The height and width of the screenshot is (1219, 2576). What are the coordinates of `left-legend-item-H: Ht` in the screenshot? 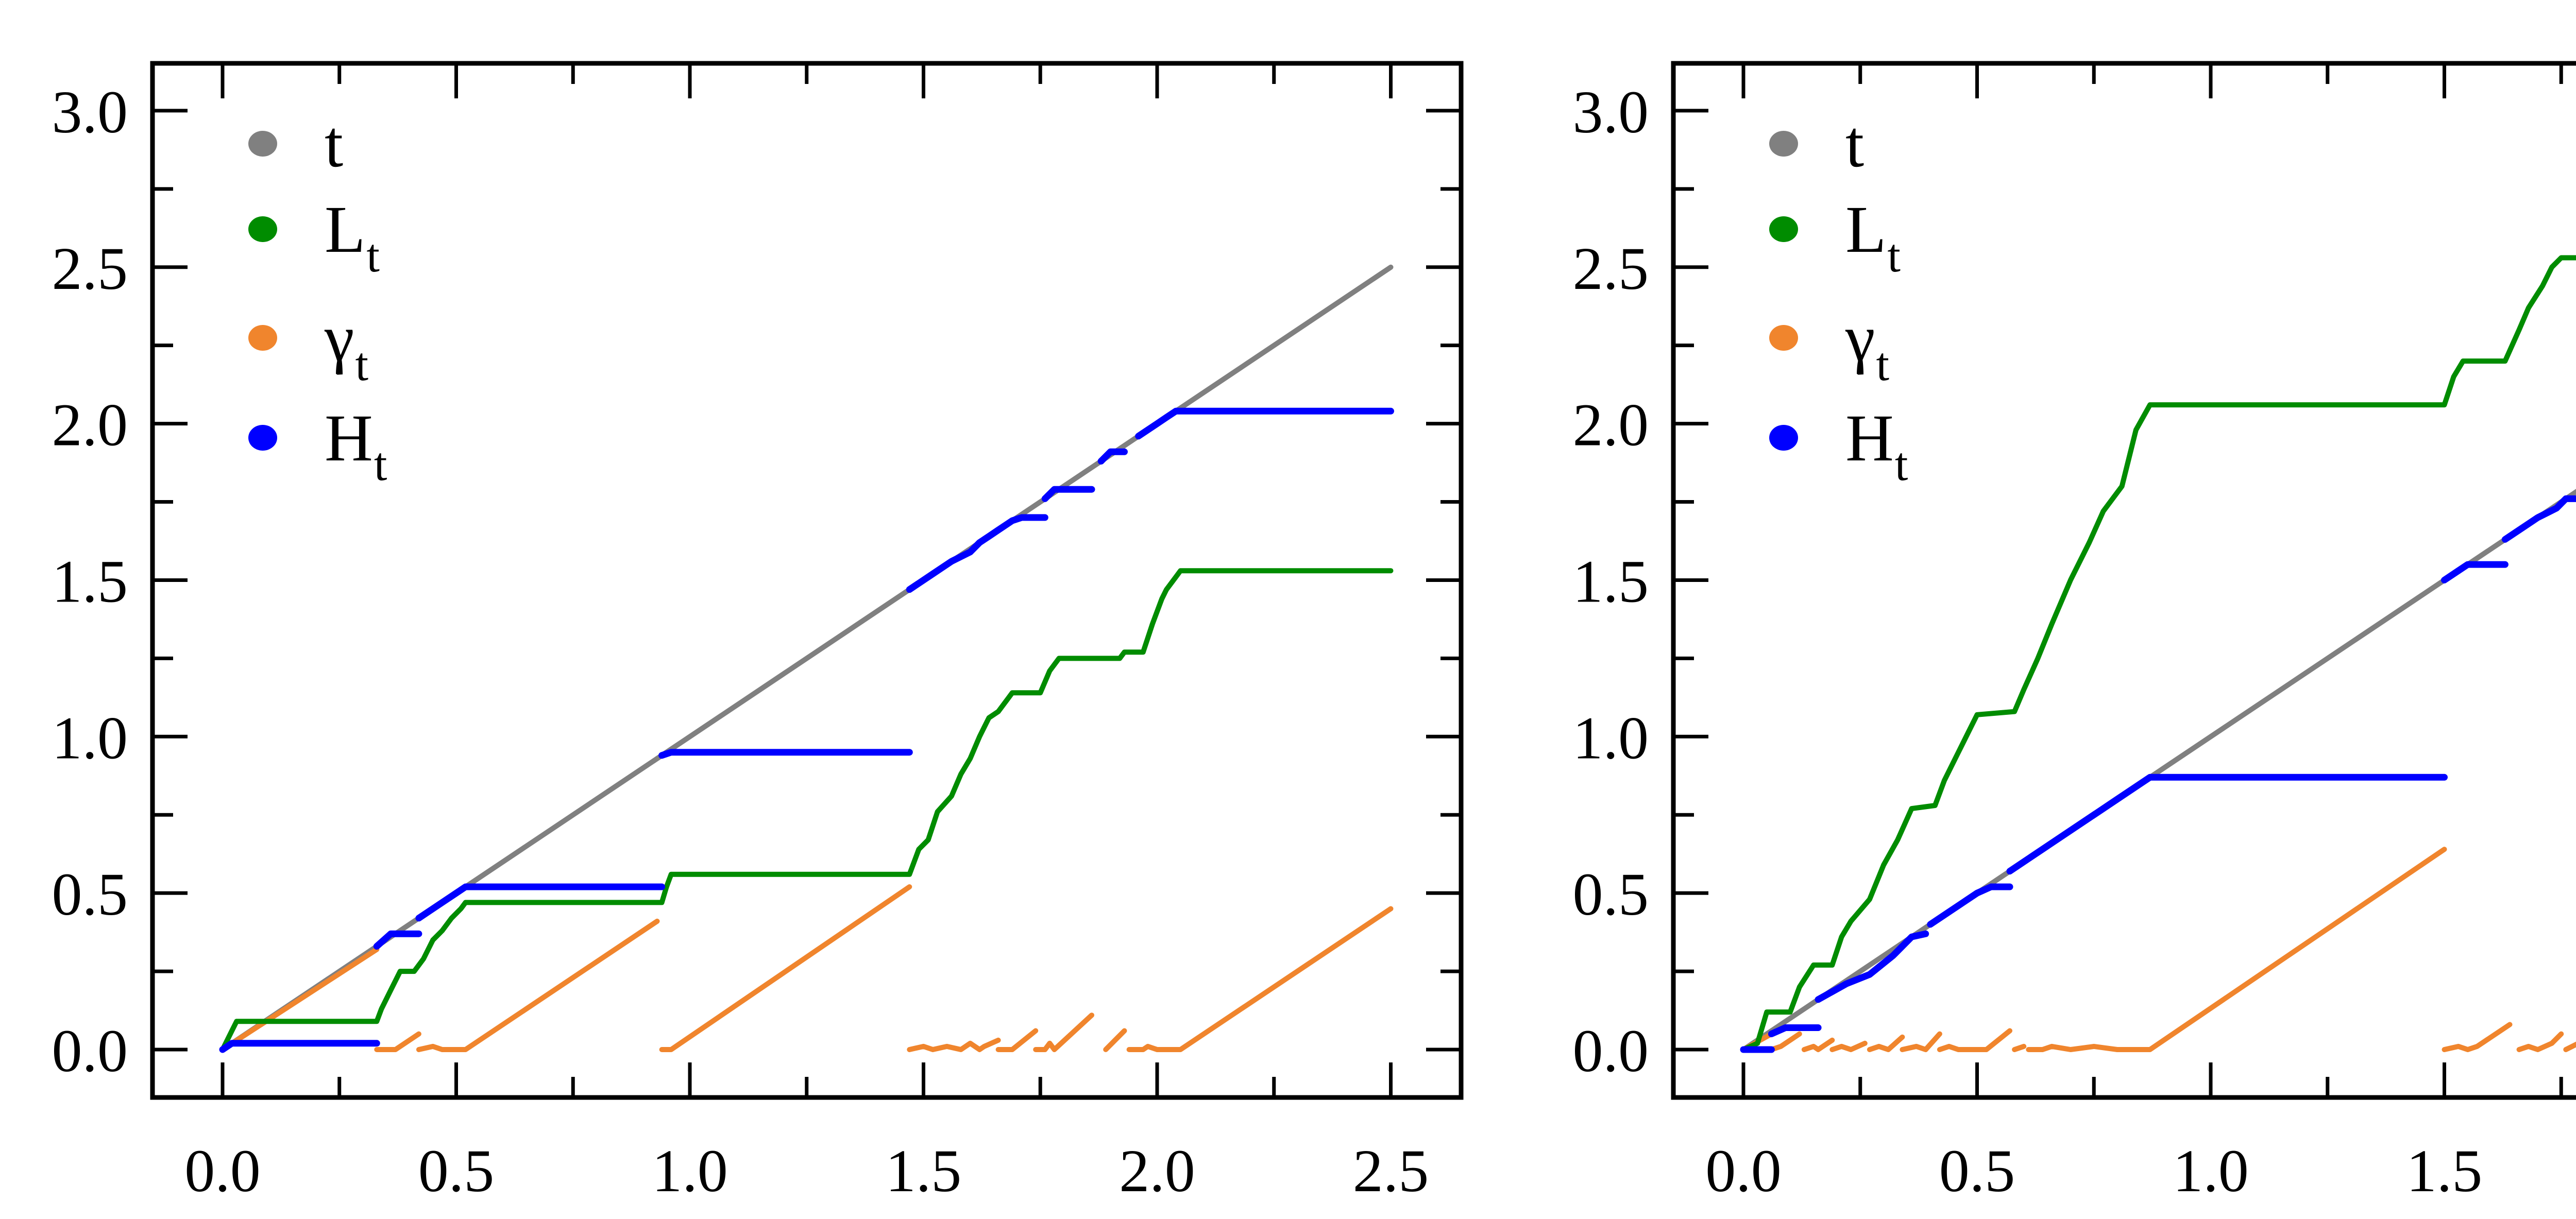 It's located at (317, 445).